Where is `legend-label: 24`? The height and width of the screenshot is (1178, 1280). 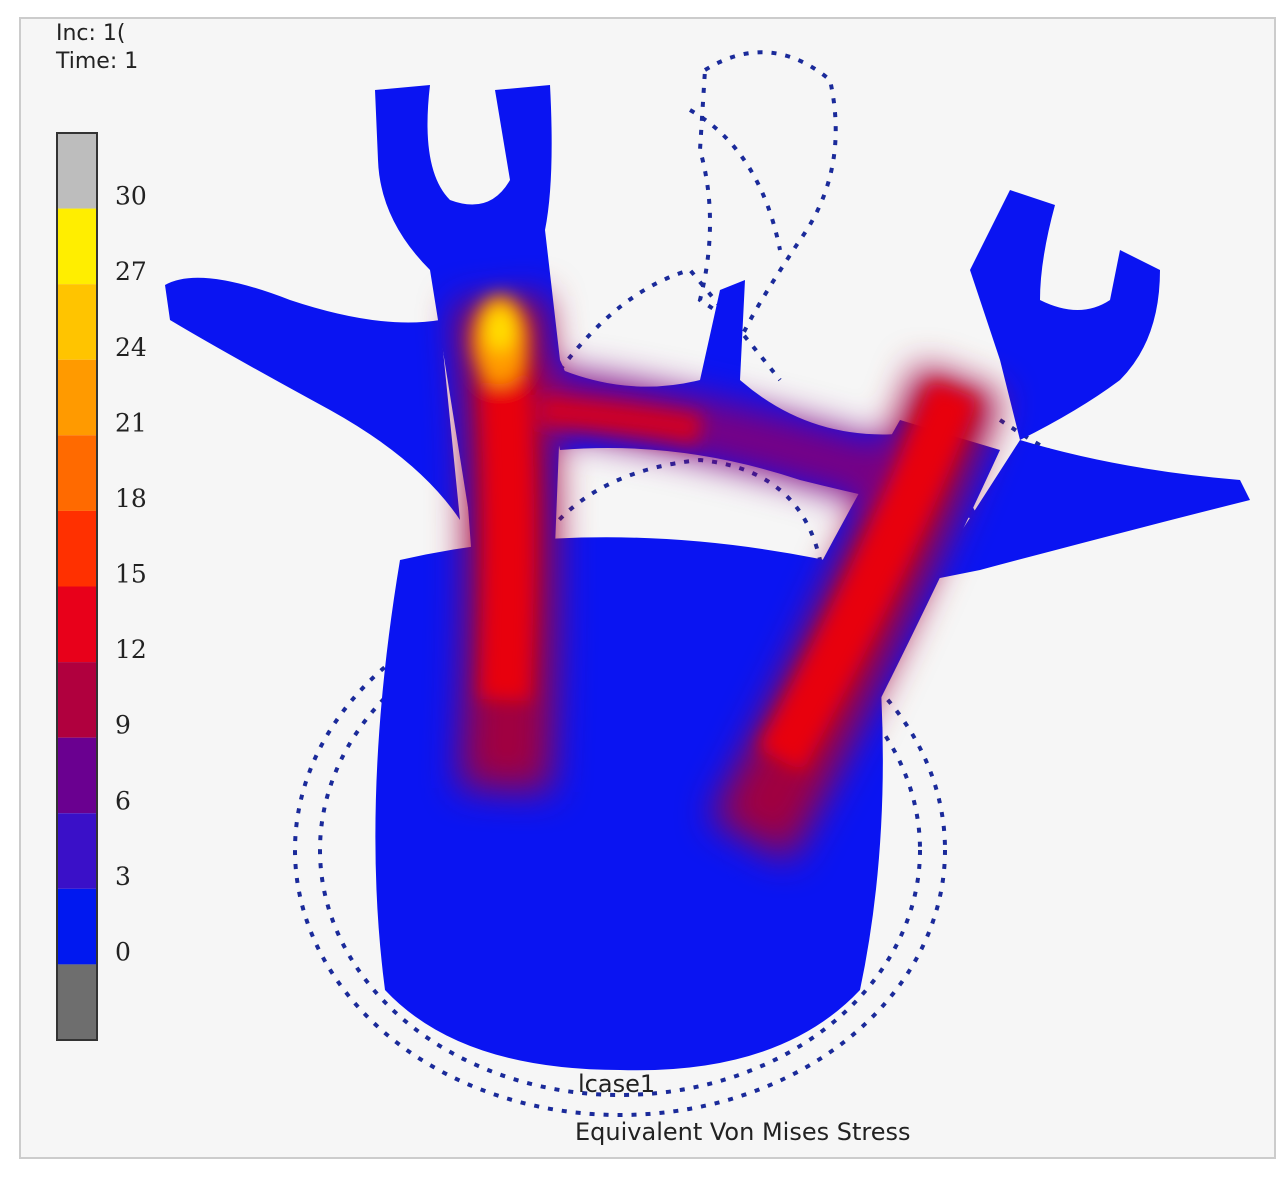
legend-label: 24 is located at coordinates (131, 347).